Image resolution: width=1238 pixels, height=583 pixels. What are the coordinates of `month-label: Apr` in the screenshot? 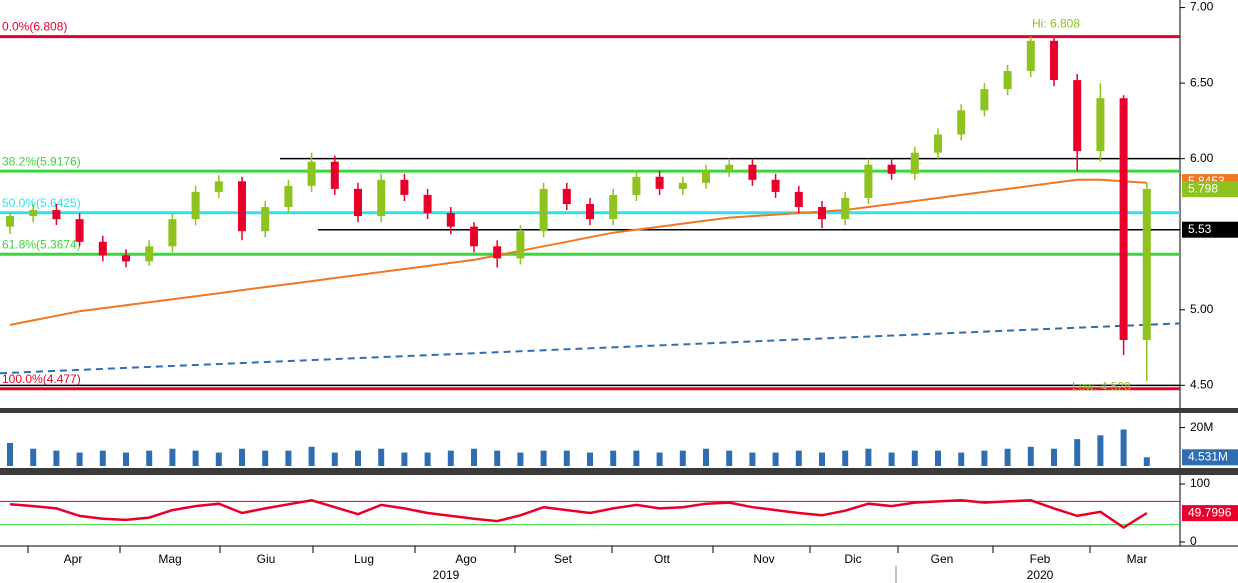 It's located at (73, 559).